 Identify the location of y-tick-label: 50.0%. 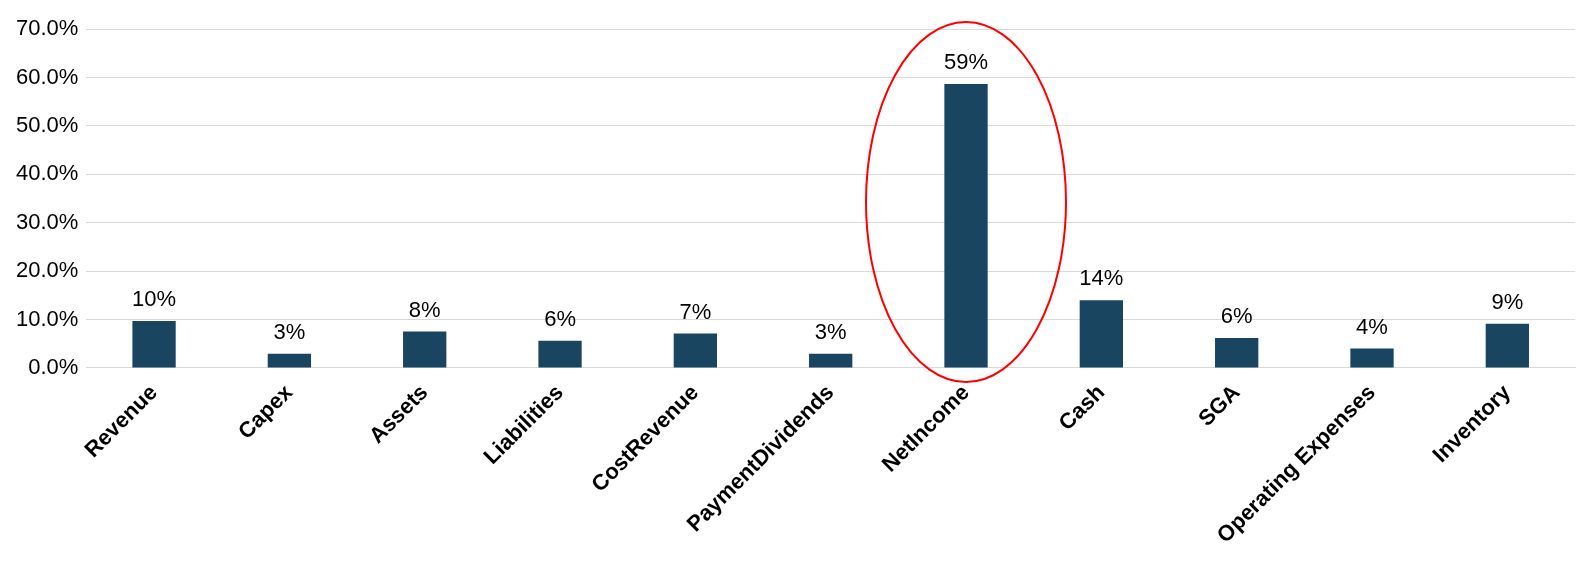
(47, 125).